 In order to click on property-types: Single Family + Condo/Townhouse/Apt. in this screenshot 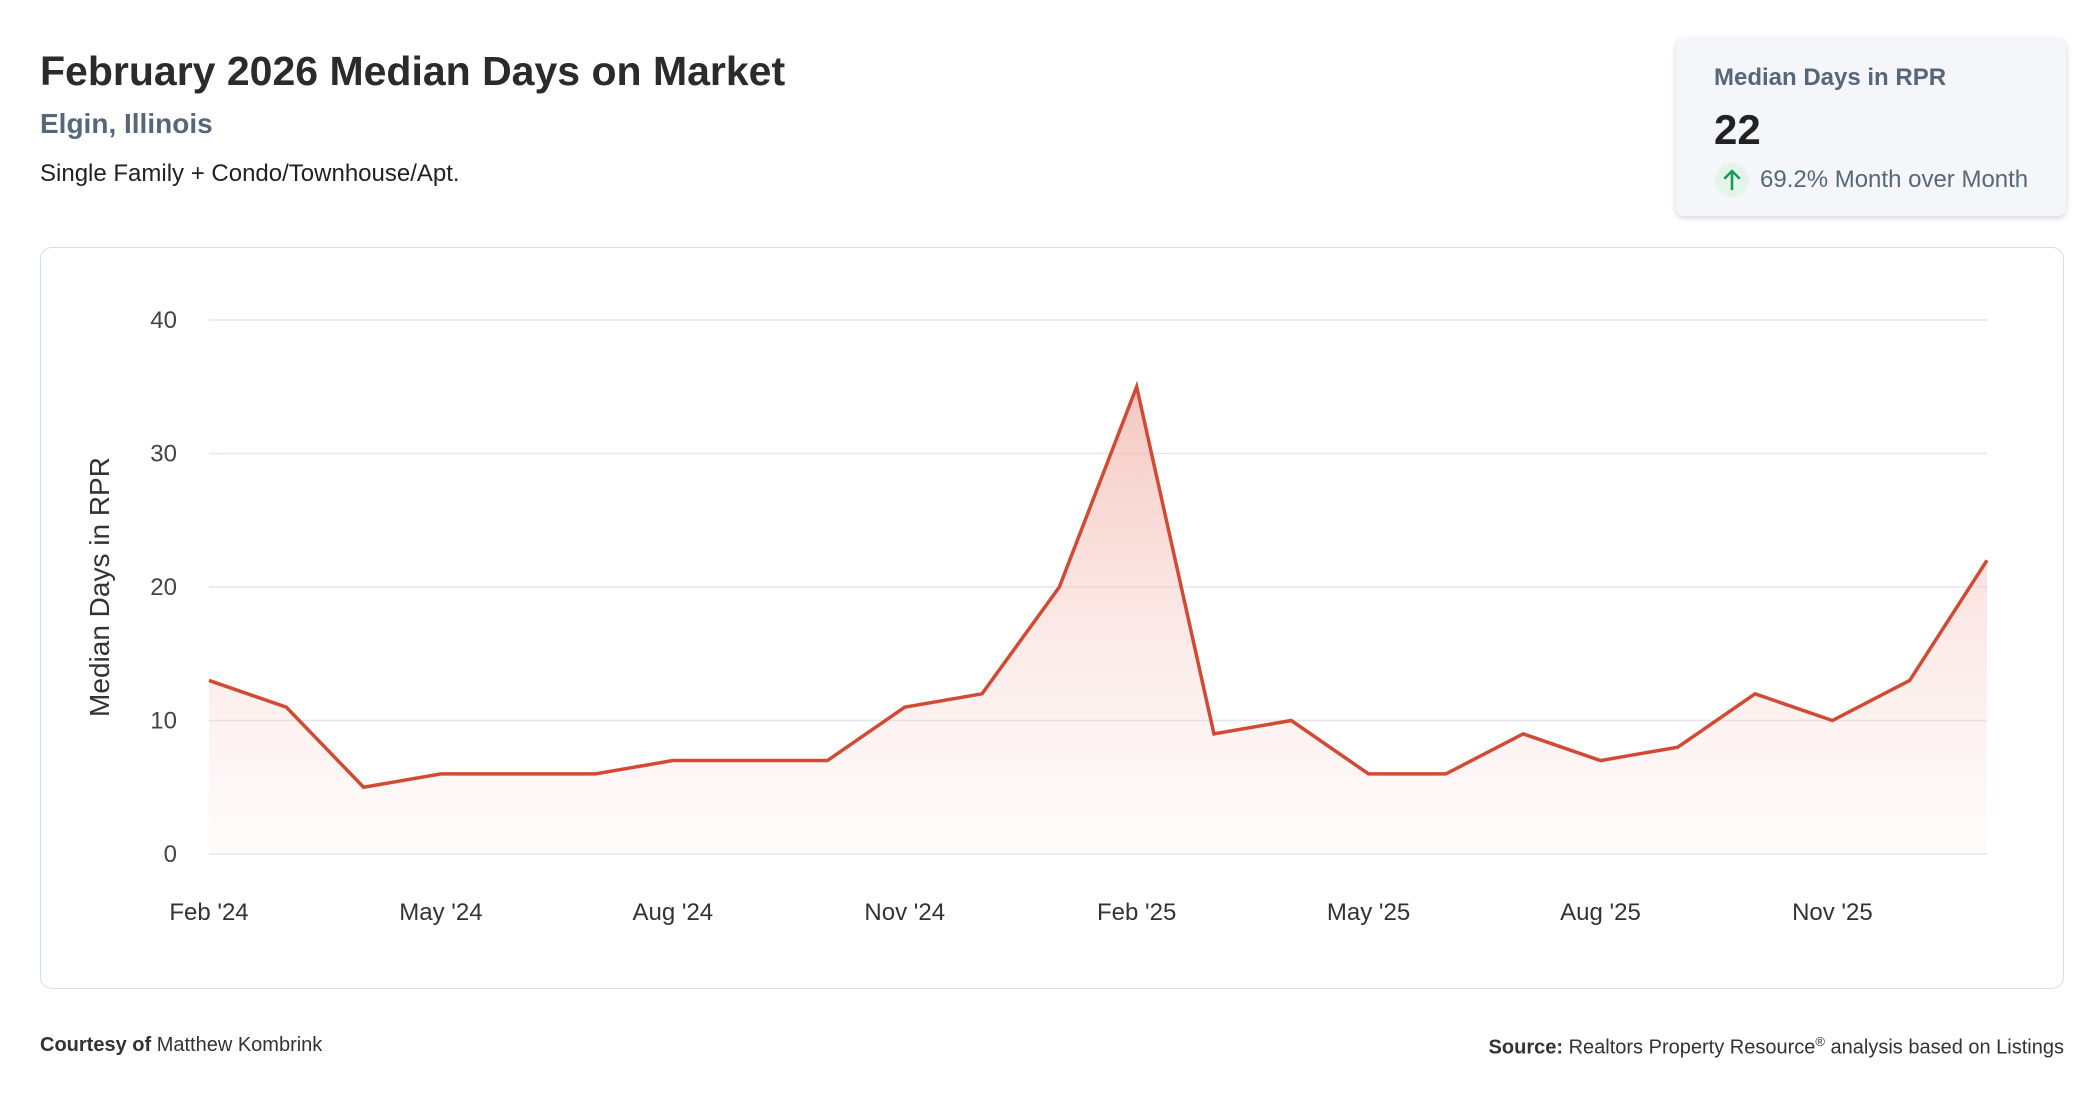, I will do `click(250, 173)`.